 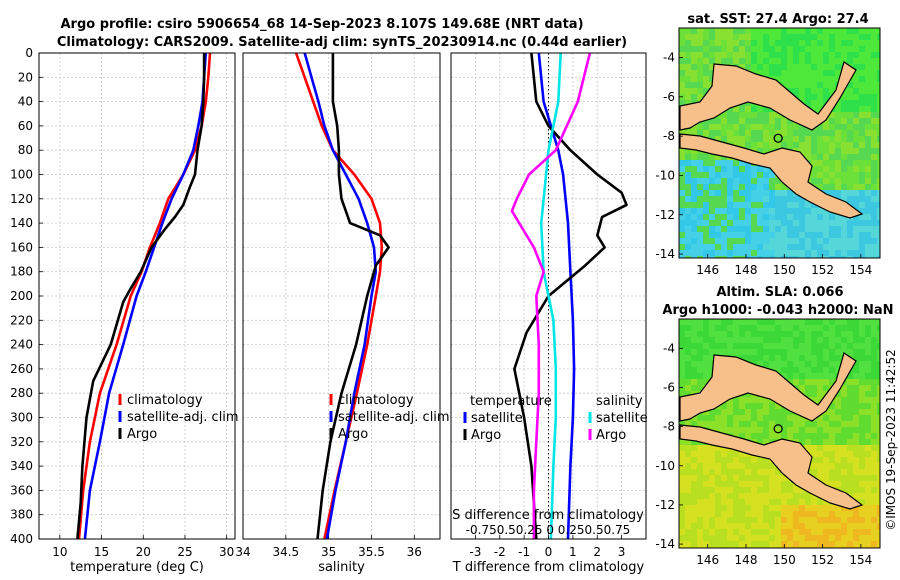 What do you see at coordinates (548, 567) in the screenshot?
I see `x-axis-label: T difference from climatology` at bounding box center [548, 567].